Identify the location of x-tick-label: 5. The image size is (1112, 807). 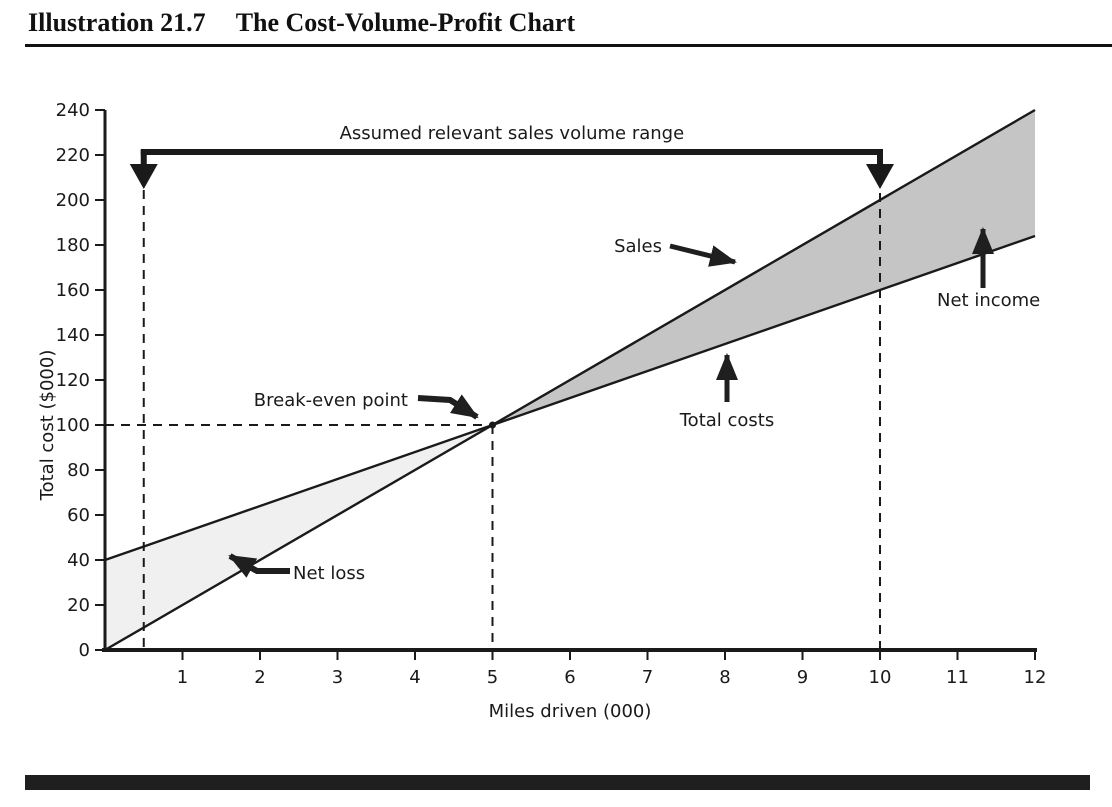
(492, 677).